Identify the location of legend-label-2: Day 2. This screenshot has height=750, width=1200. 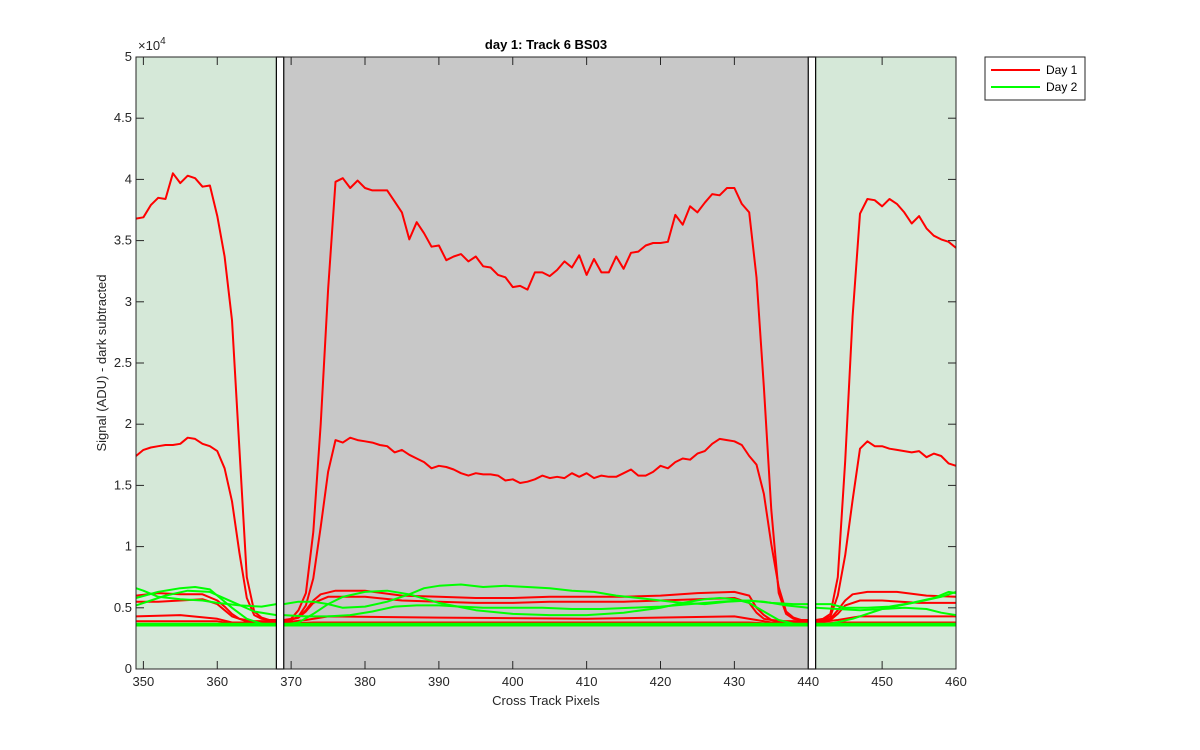
(1062, 87).